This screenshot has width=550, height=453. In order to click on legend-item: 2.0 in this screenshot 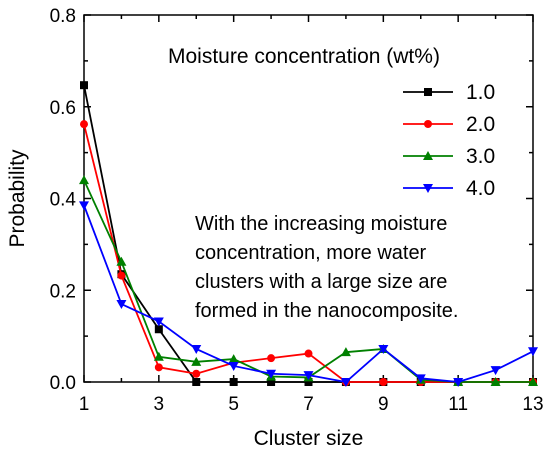, I will do `click(449, 124)`.